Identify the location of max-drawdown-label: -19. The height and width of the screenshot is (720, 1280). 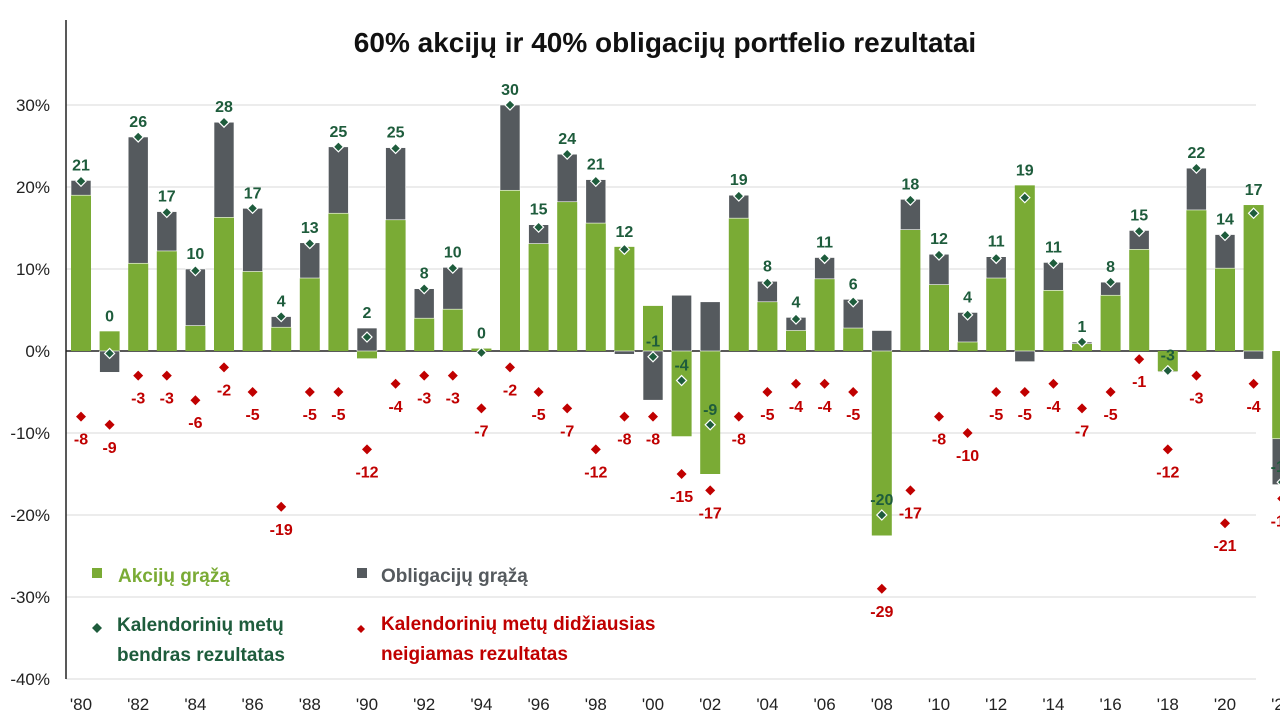
(281, 530).